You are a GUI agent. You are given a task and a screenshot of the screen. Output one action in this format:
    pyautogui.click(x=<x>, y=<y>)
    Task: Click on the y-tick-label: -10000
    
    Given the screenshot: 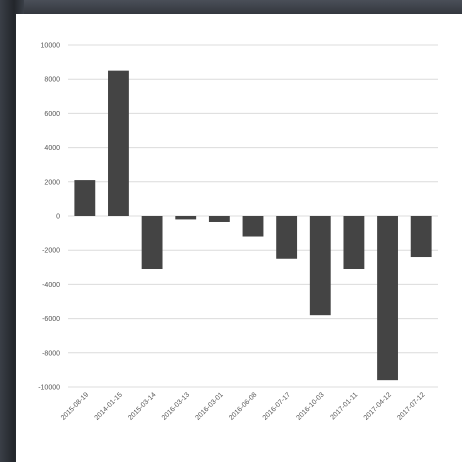 What is the action you would take?
    pyautogui.click(x=49, y=388)
    